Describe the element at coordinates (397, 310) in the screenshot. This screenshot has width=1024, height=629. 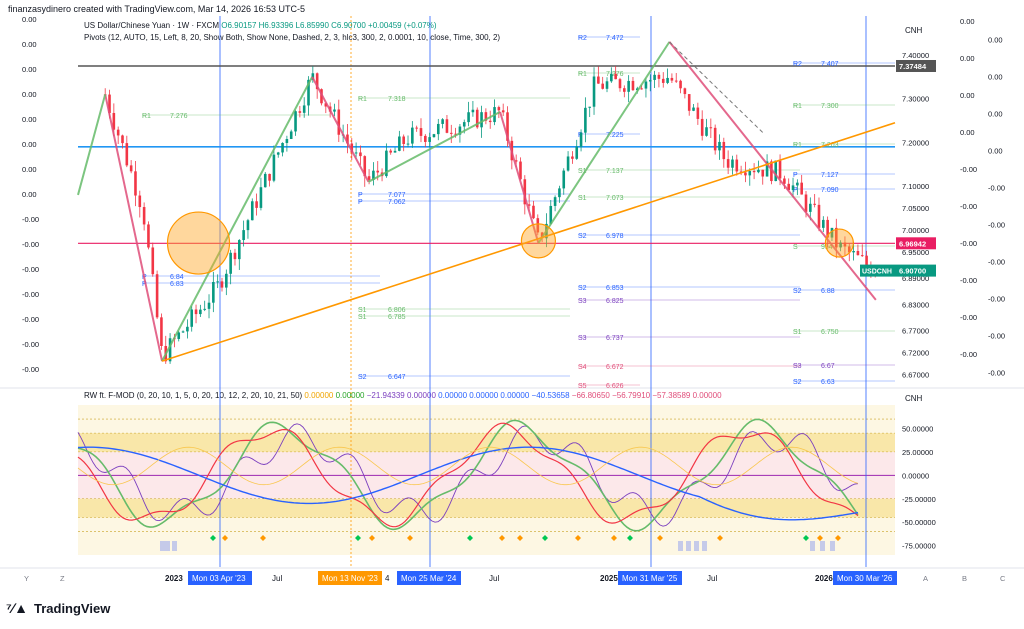
I see `pivot-value: 6.806` at that location.